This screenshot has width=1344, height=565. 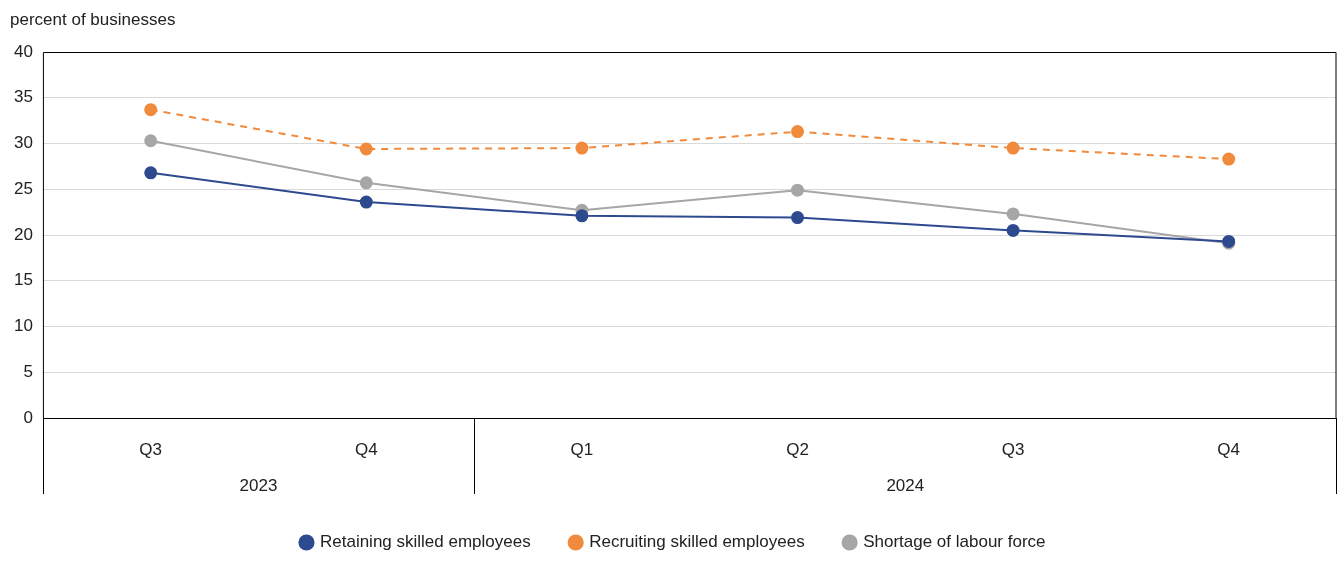 What do you see at coordinates (28, 371) in the screenshot?
I see `y-tick-label: 5` at bounding box center [28, 371].